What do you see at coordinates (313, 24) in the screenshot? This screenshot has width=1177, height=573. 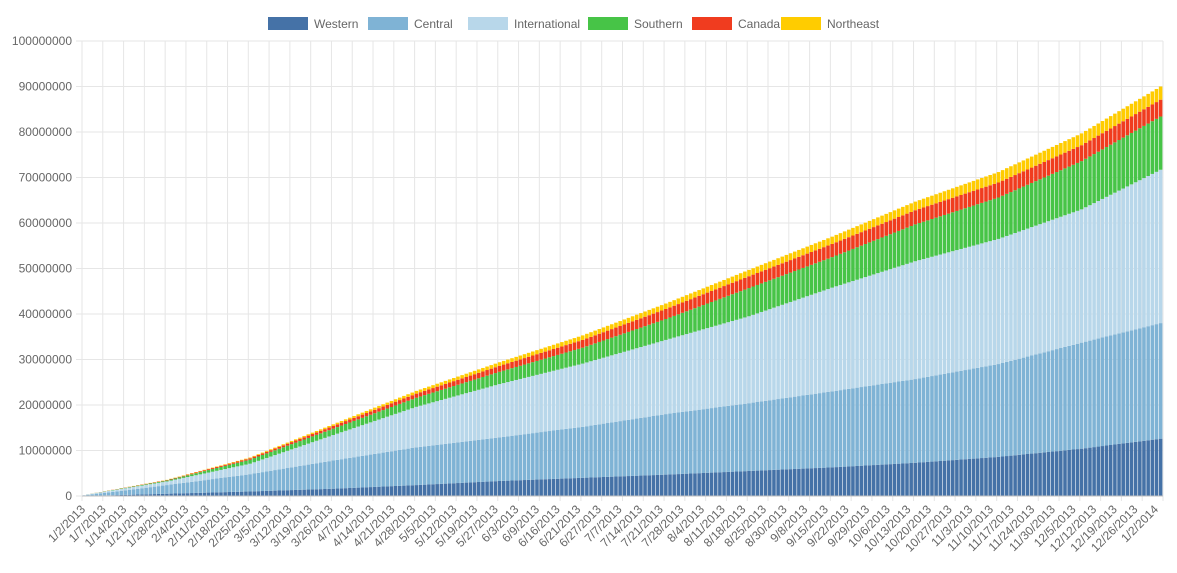 I see `legend-item-western: Western` at bounding box center [313, 24].